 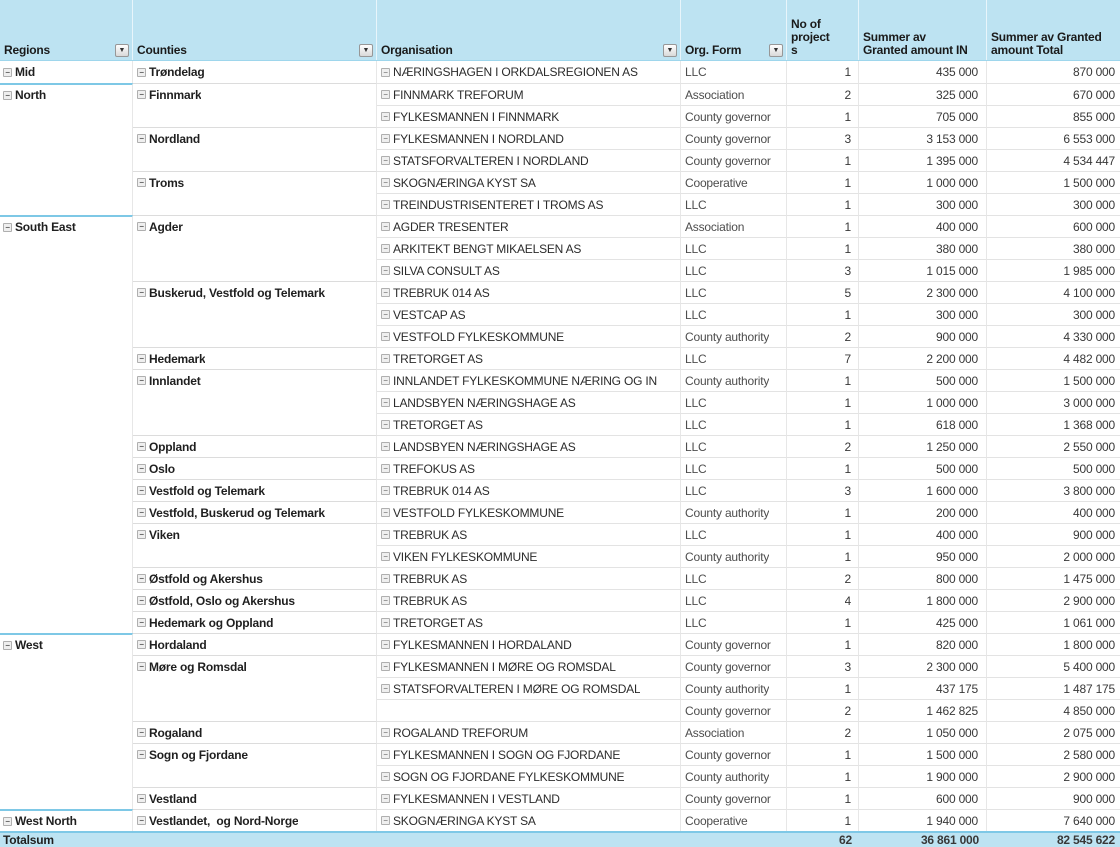 I want to click on organisation-cell: − SKOGNÆRINGA KYST SA, so click(x=529, y=820).